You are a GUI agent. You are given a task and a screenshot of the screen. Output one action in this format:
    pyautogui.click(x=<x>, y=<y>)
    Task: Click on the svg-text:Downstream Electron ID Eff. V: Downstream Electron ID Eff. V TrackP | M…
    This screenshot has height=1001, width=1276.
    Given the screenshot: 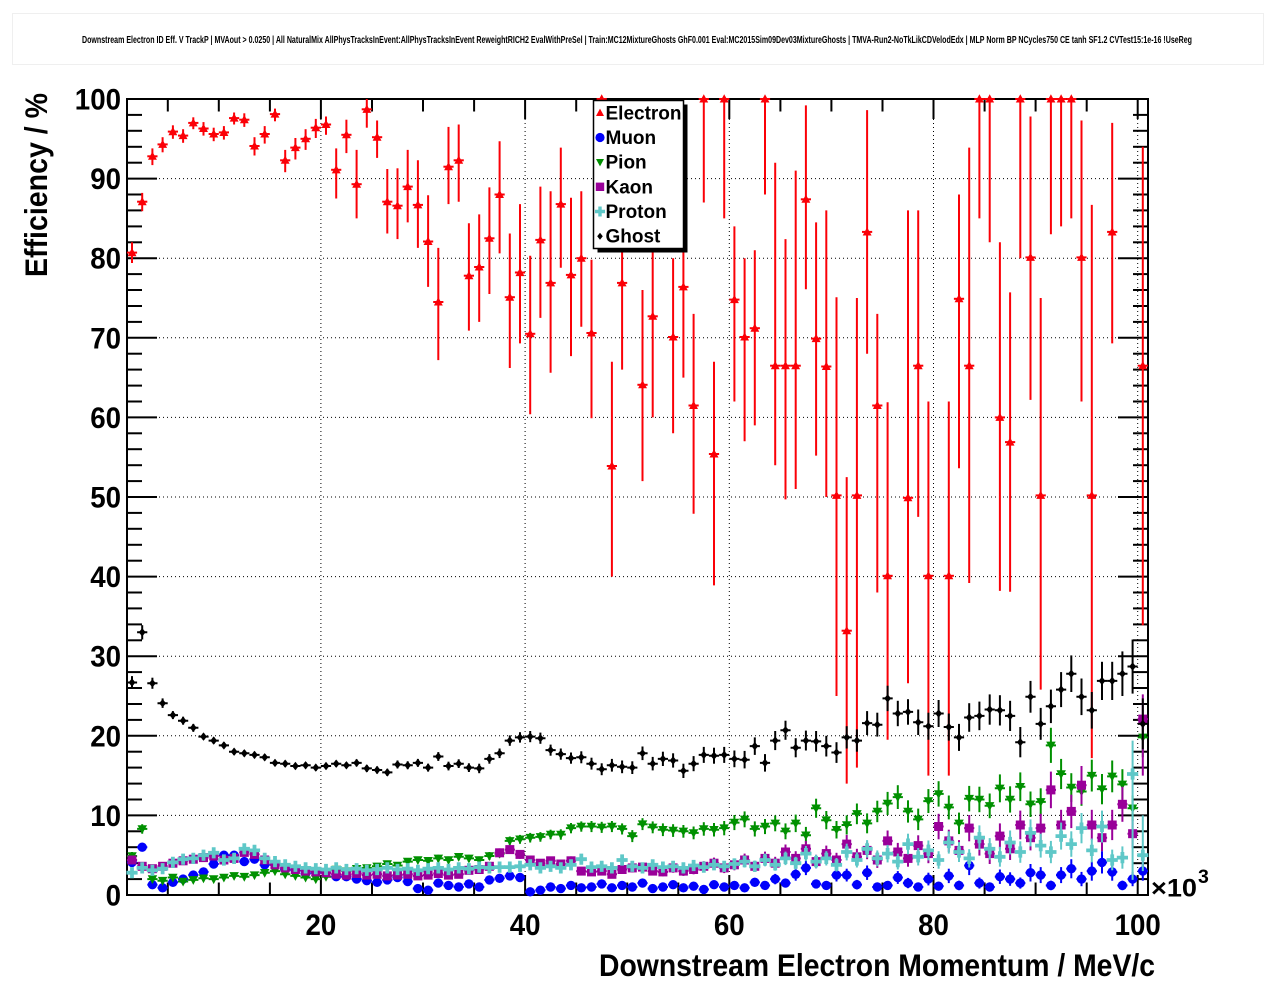 What is the action you would take?
    pyautogui.click(x=637, y=40)
    